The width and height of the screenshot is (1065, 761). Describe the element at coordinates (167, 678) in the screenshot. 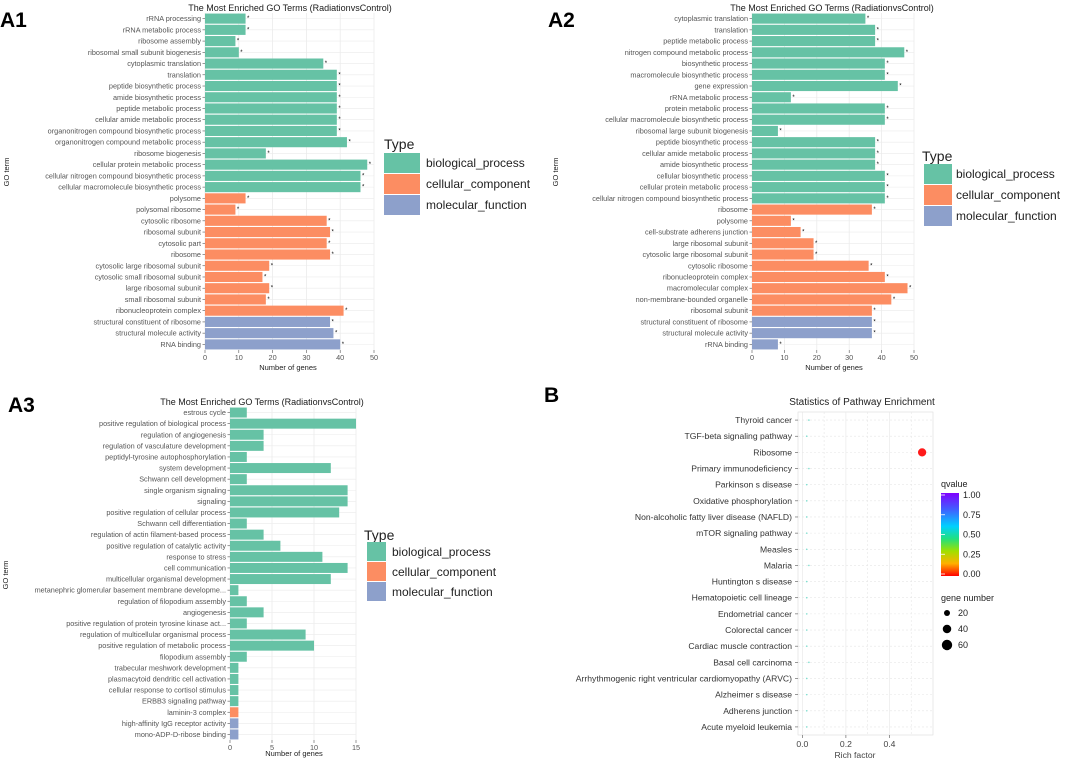

I see `category-label: plasmacytoid dendritic cell activation` at that location.